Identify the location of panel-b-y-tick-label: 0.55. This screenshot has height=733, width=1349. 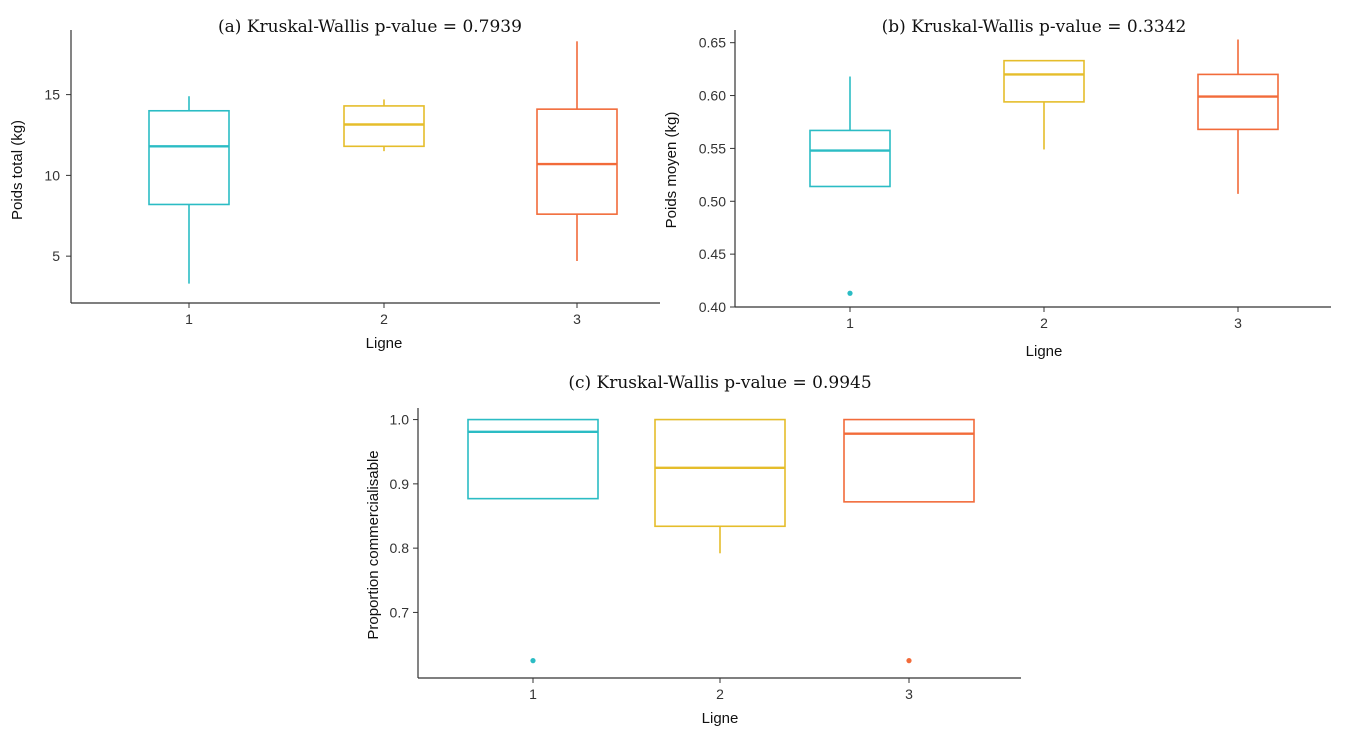
(712, 148).